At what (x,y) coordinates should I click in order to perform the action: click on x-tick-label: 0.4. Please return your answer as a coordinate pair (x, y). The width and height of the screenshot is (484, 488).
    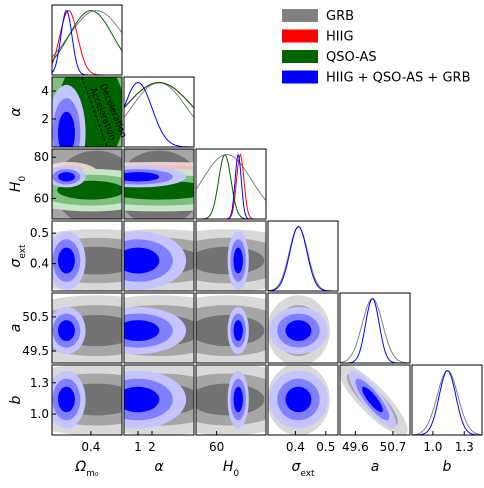
    Looking at the image, I should click on (90, 447).